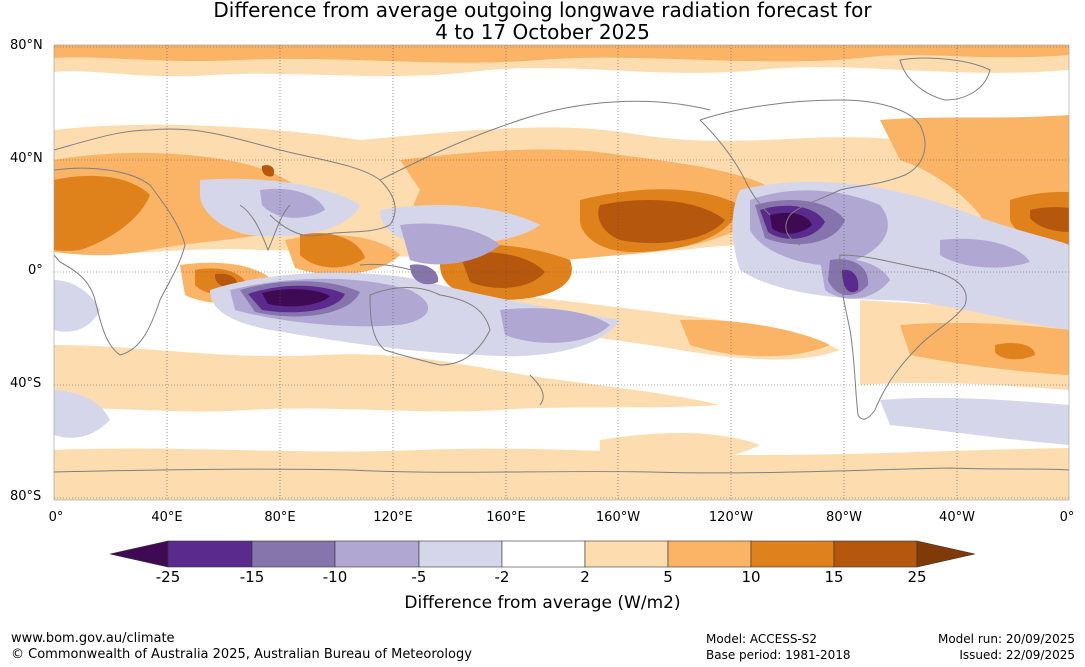  I want to click on lat-label: 40°N, so click(26, 158).